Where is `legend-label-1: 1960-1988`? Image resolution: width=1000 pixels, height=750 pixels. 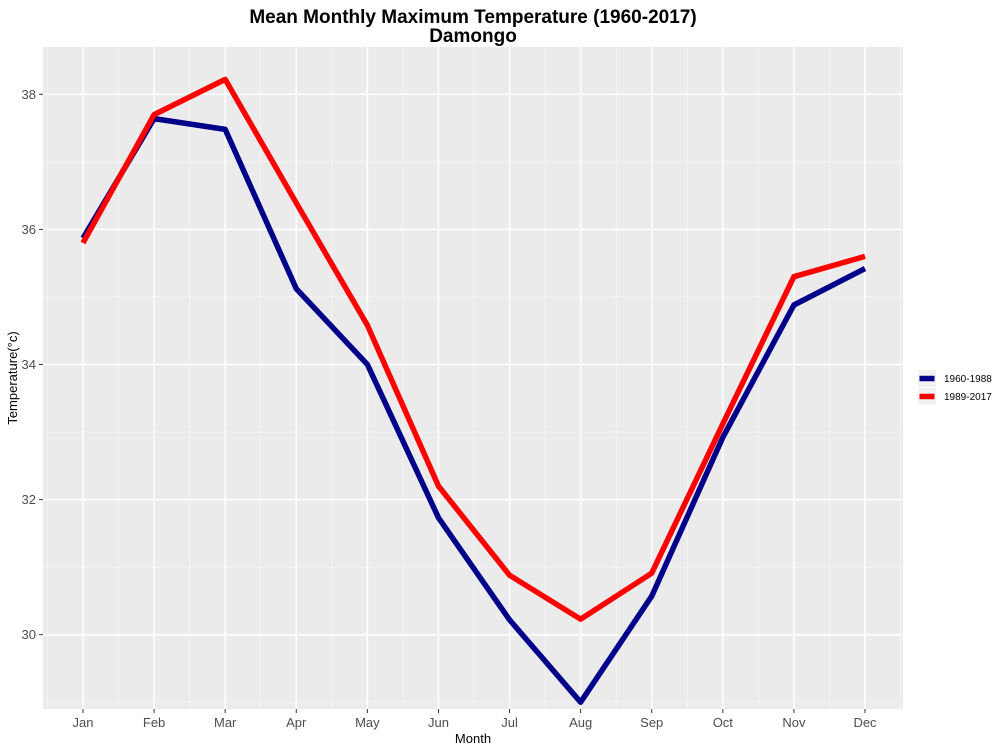 legend-label-1: 1960-1988 is located at coordinates (968, 379).